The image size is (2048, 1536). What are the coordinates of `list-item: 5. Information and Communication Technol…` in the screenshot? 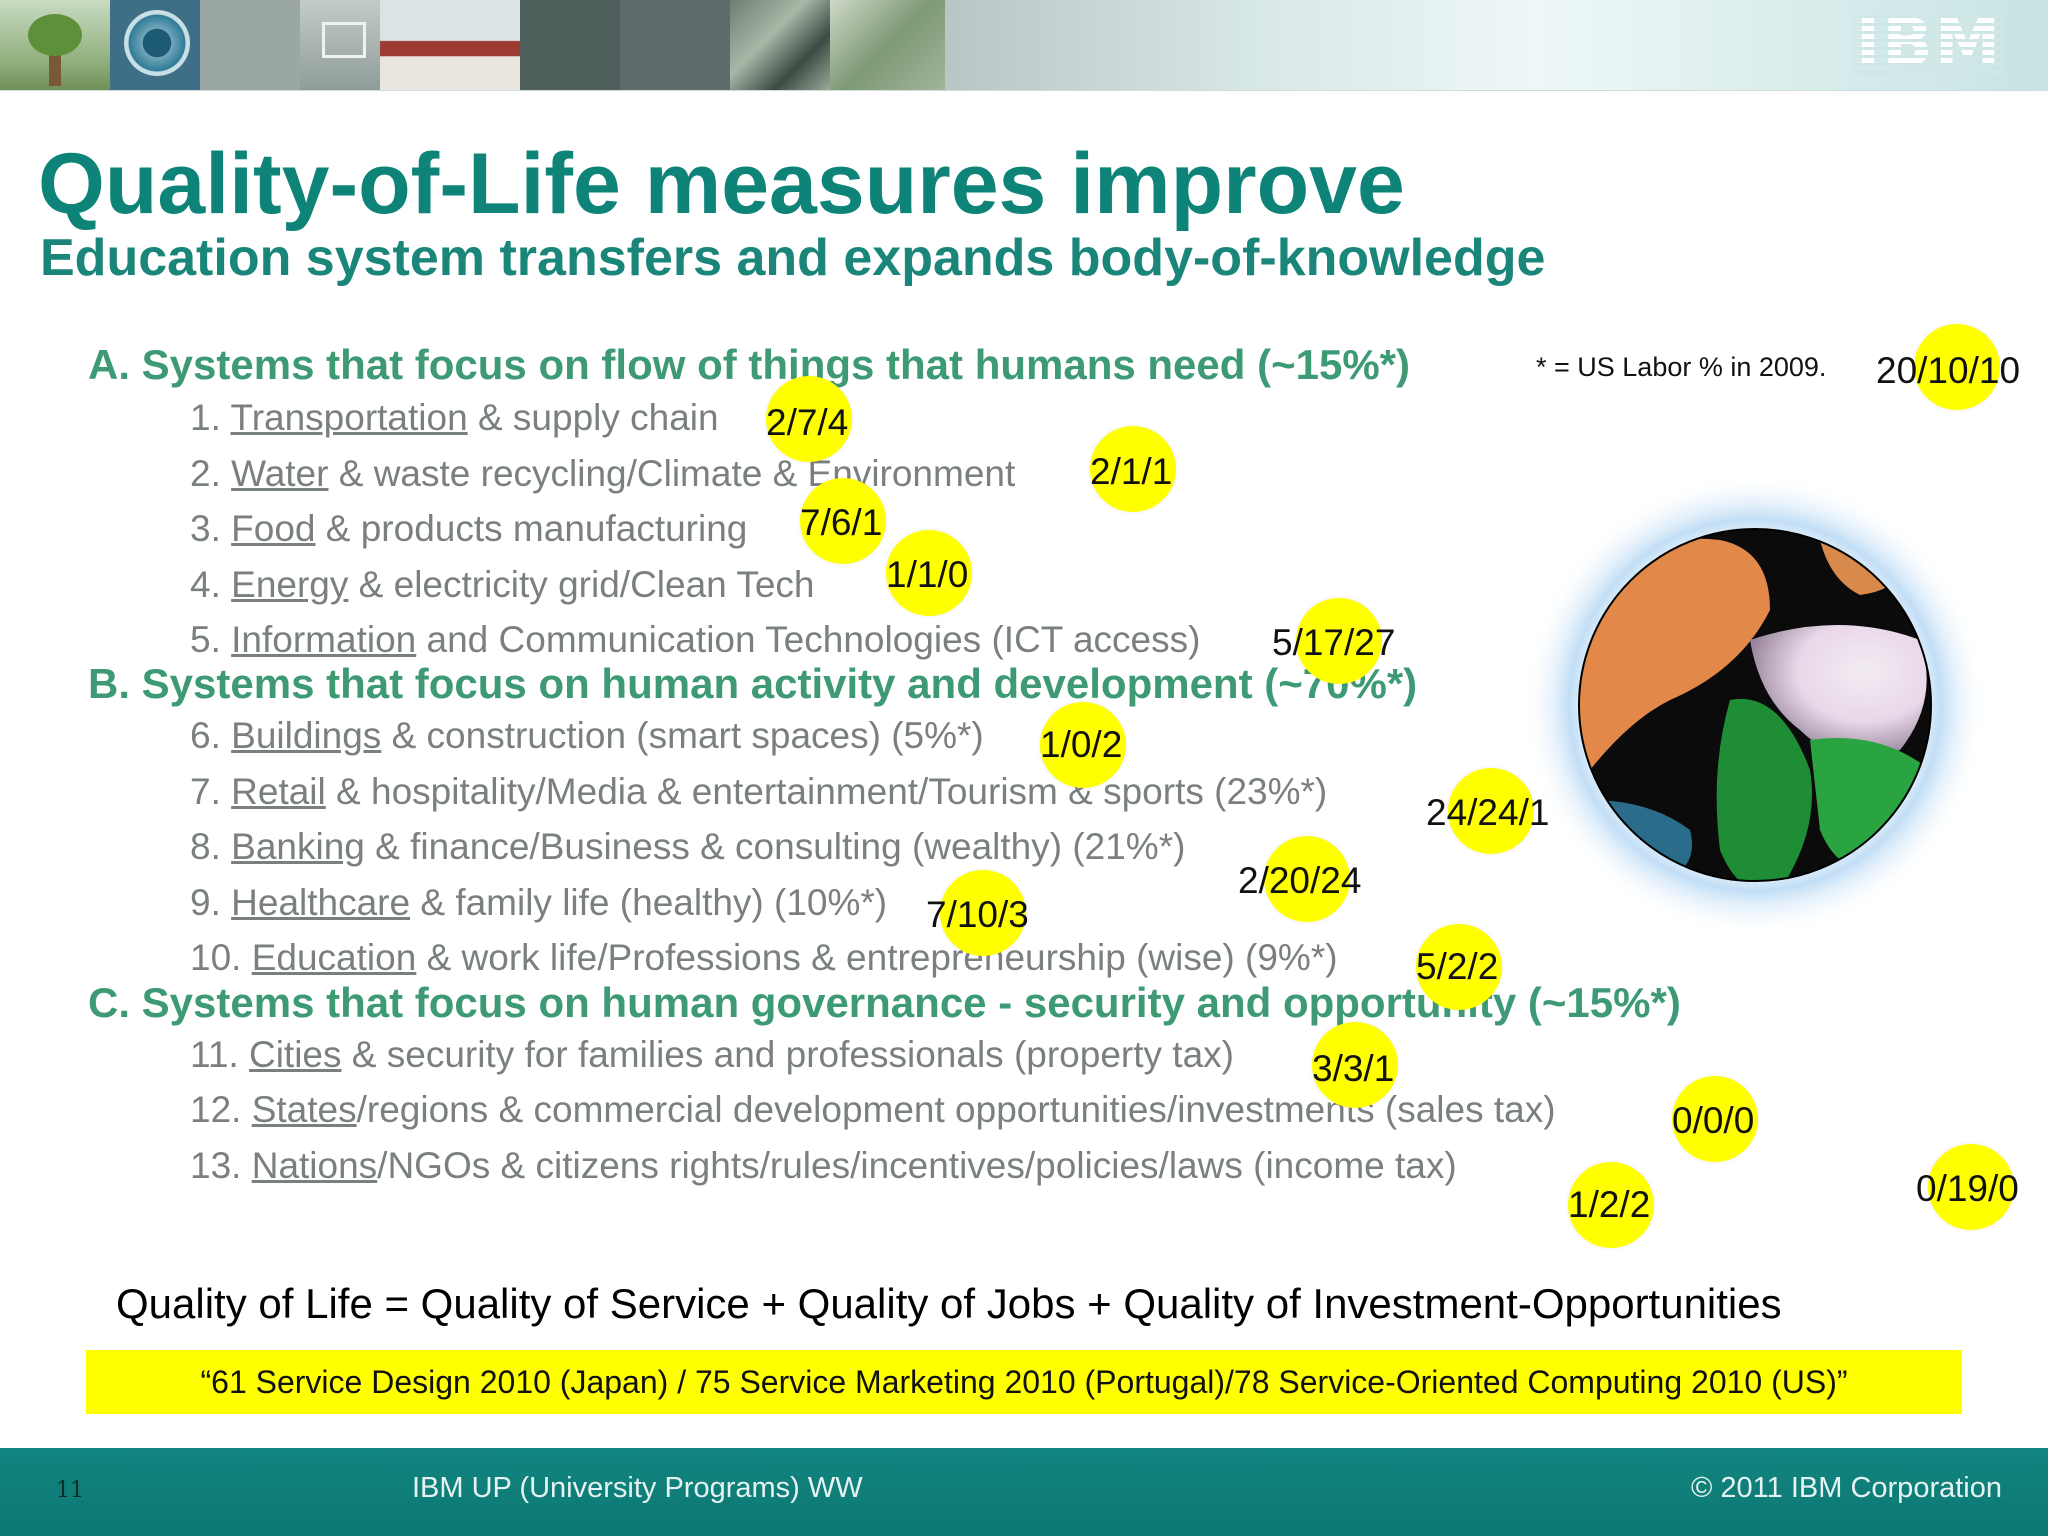 It's located at (695, 639).